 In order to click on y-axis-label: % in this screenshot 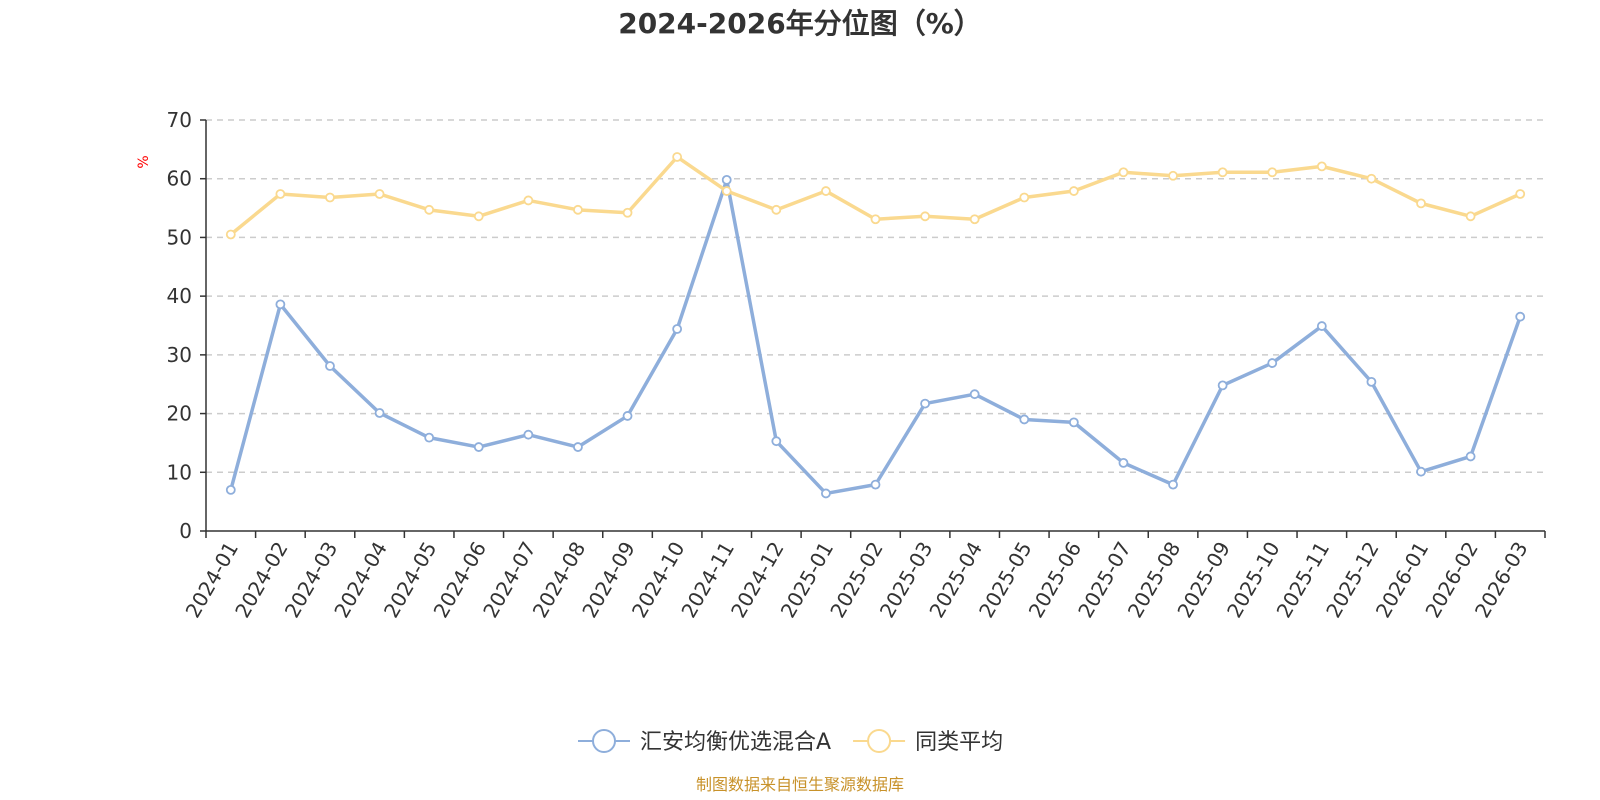, I will do `click(144, 161)`.